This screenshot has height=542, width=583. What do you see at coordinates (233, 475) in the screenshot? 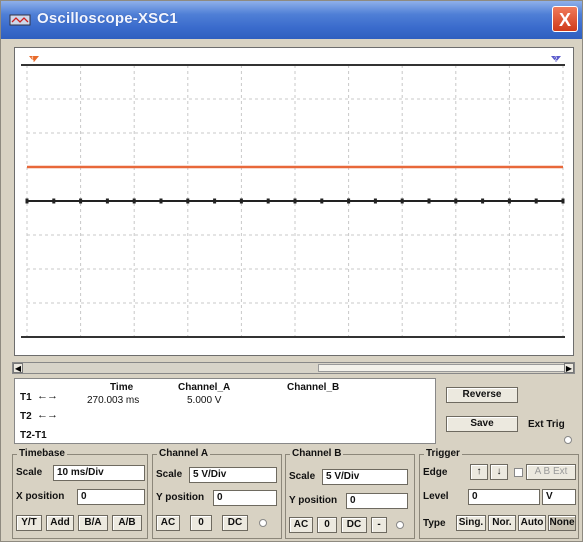
I see `channel-a-scale-field: 5 V/Div` at bounding box center [233, 475].